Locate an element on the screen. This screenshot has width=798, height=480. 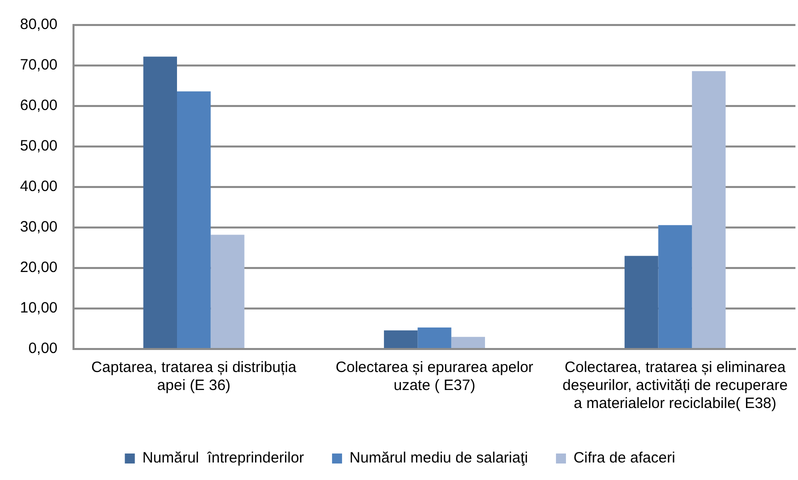
y-tick-label: 0,00 is located at coordinates (43, 349).